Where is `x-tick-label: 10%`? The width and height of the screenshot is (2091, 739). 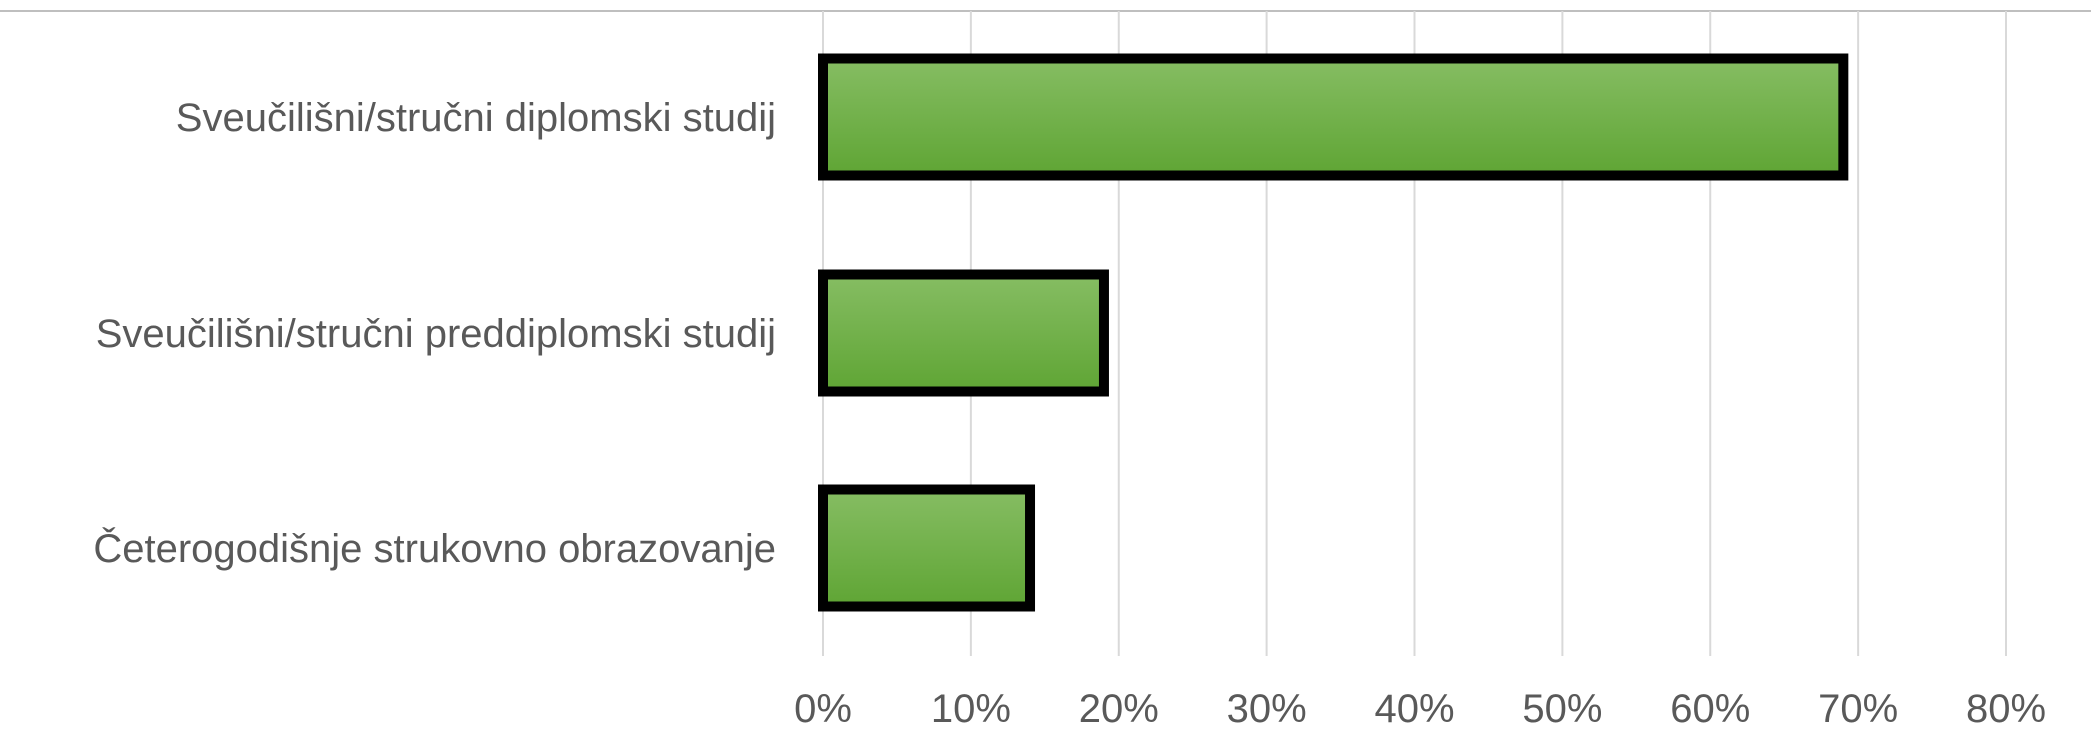
x-tick-label: 10% is located at coordinates (971, 709).